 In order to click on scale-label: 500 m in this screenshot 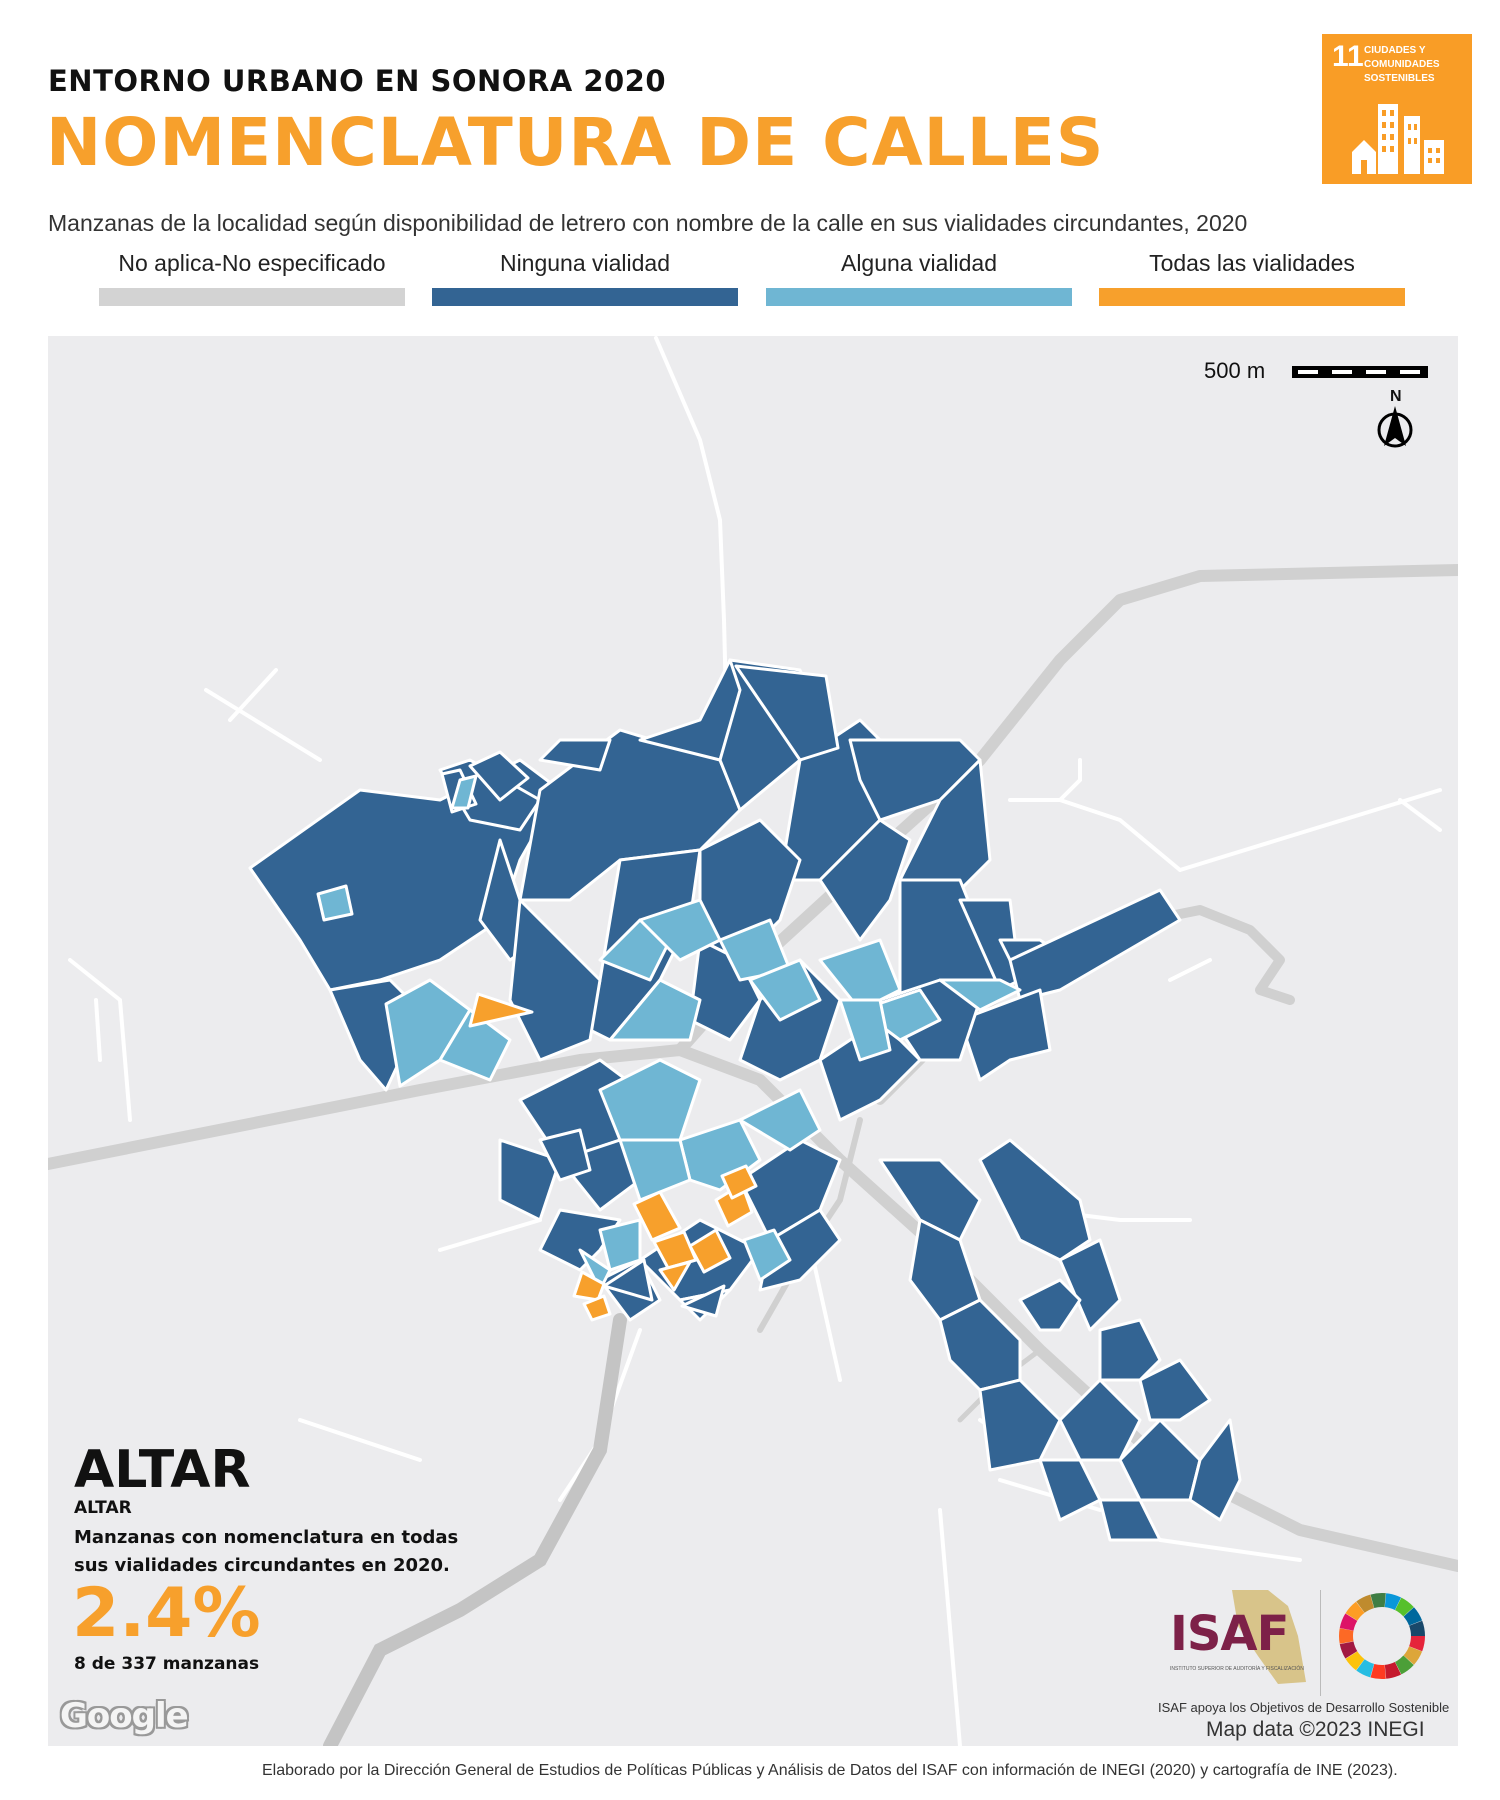, I will do `click(1235, 370)`.